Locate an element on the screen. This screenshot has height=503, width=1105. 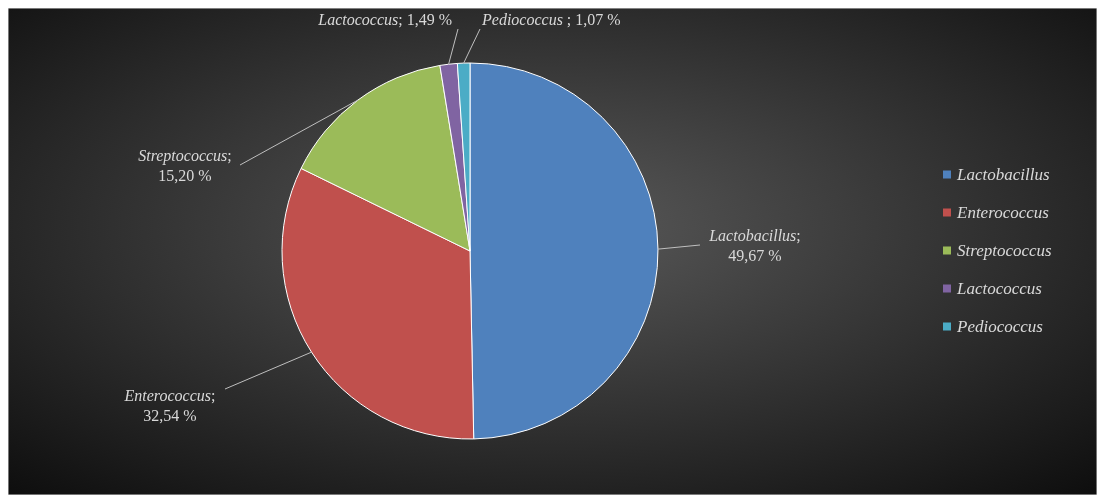
legend-label: Pediococcus is located at coordinates (1000, 326).